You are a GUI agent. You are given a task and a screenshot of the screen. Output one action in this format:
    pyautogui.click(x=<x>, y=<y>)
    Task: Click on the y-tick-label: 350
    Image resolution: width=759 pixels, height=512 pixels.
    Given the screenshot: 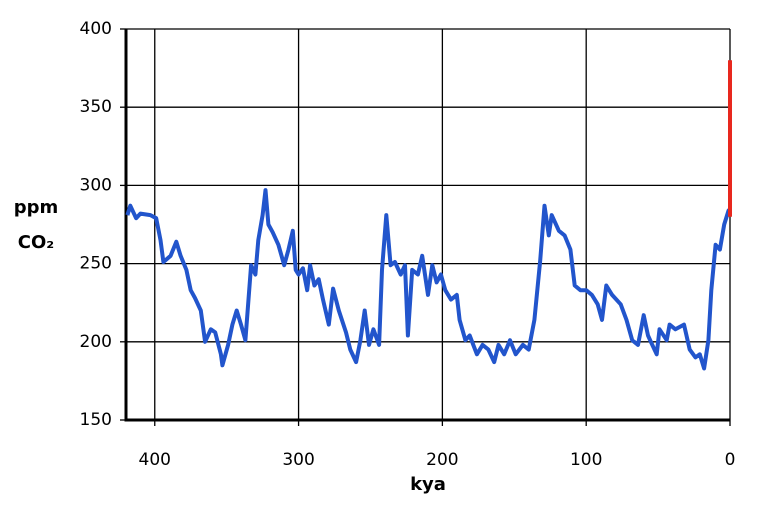 What is the action you would take?
    pyautogui.click(x=96, y=107)
    